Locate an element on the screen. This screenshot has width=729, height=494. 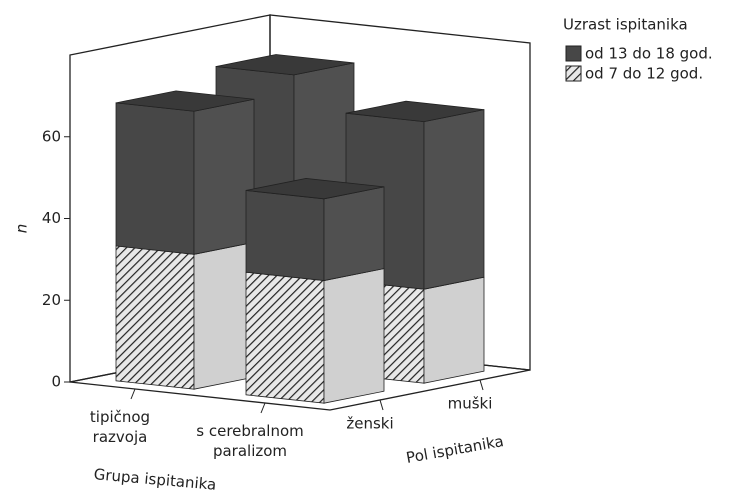
z-tick-label: muški is located at coordinates (470, 404).